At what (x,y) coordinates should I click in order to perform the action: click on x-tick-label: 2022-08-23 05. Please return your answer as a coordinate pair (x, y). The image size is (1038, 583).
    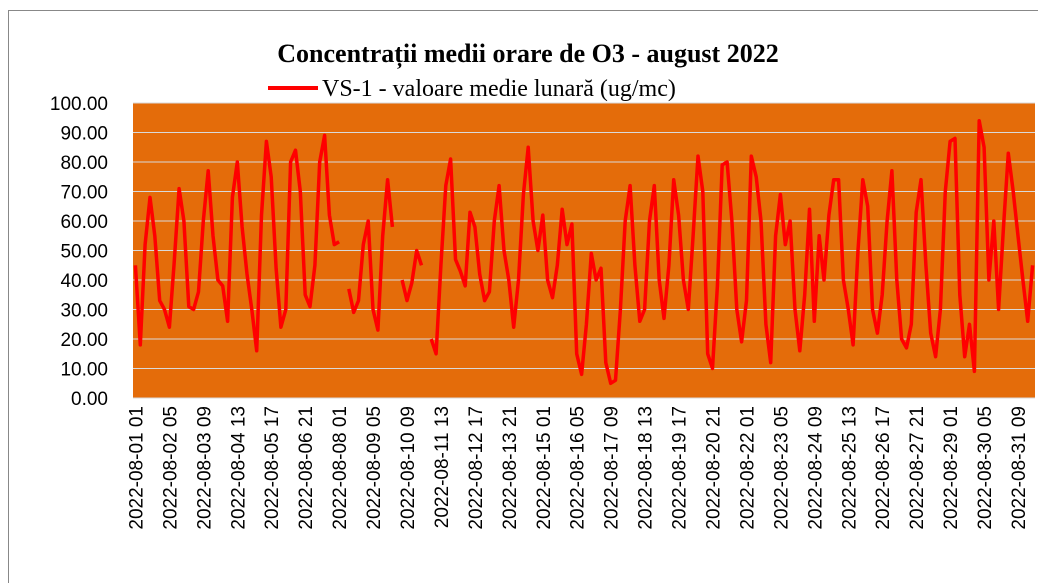
    Looking at the image, I should click on (781, 468).